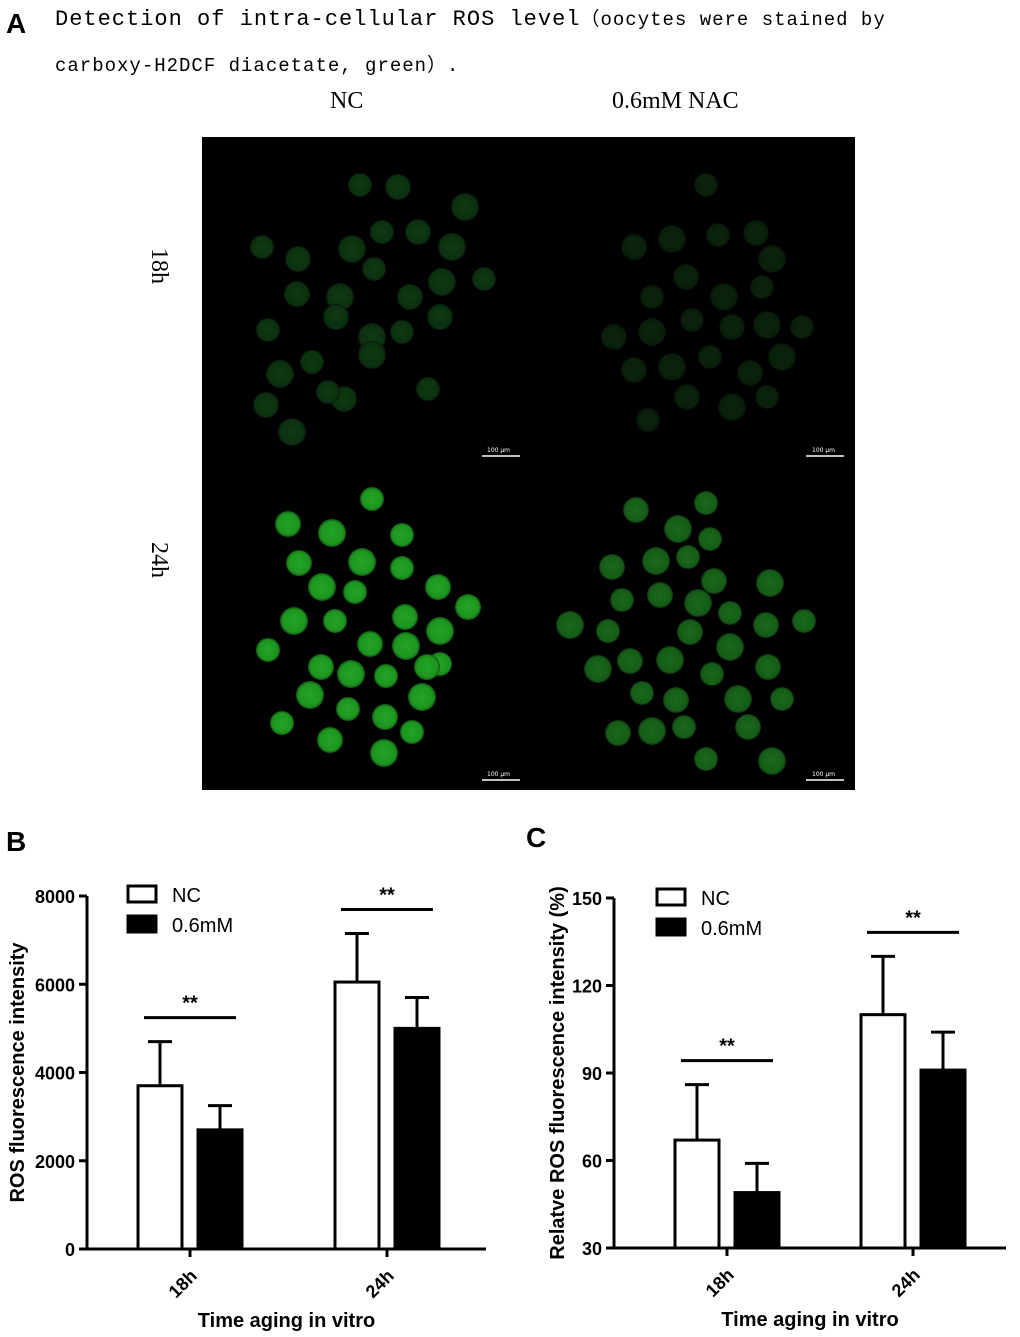  Describe the element at coordinates (587, 987) in the screenshot. I see `y-tick-label: 120` at that location.